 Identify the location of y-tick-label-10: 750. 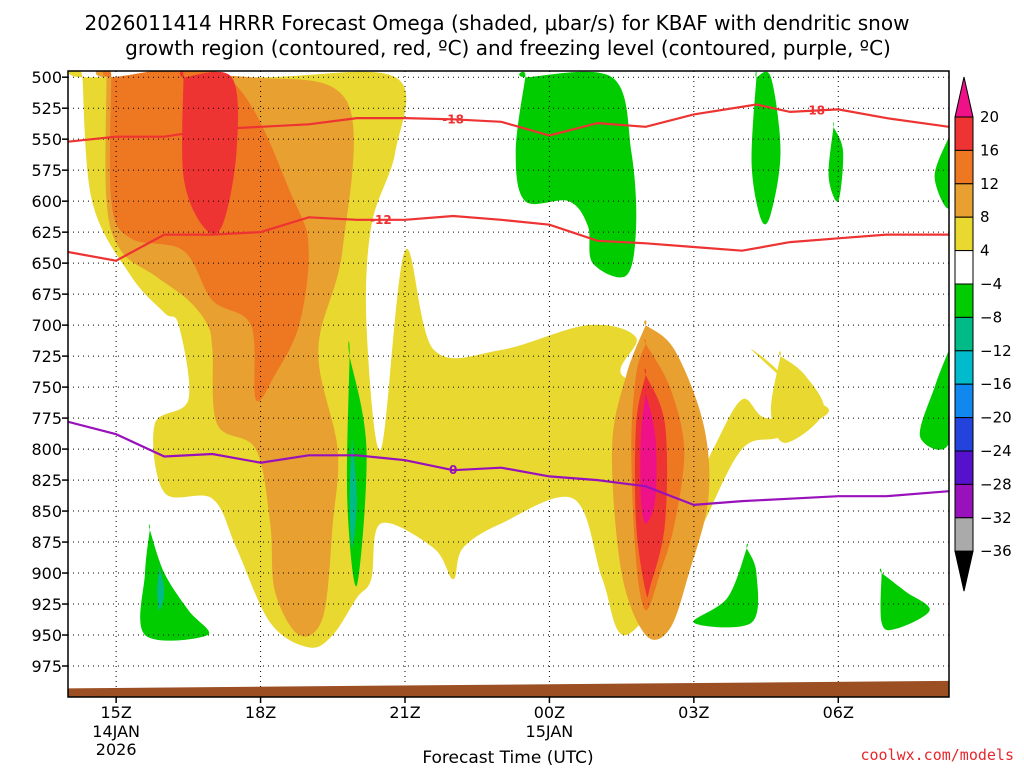
(46, 387).